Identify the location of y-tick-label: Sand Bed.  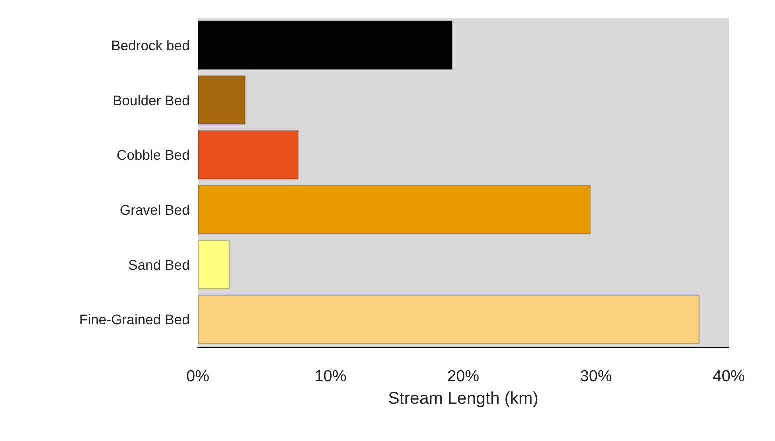
(159, 264).